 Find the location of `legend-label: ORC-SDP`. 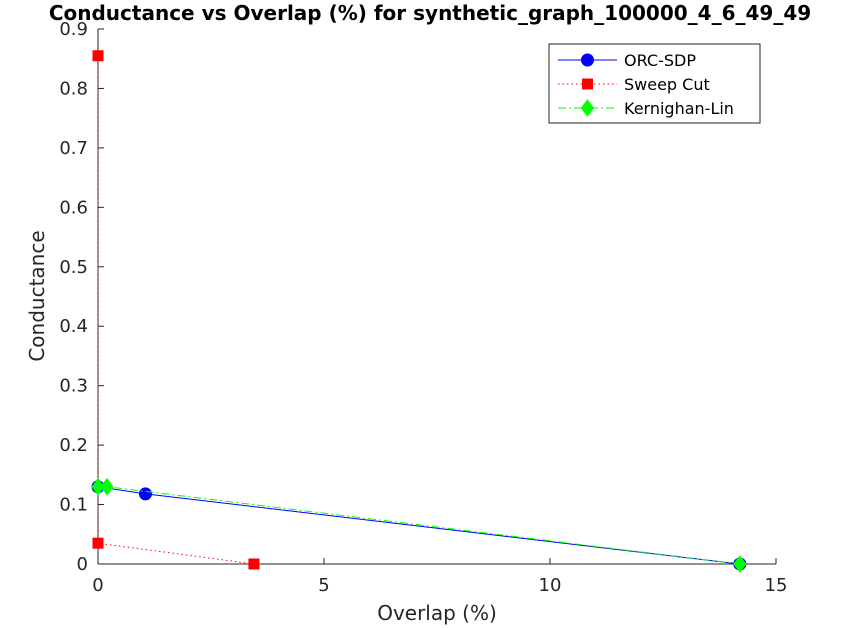

legend-label: ORC-SDP is located at coordinates (660, 60).